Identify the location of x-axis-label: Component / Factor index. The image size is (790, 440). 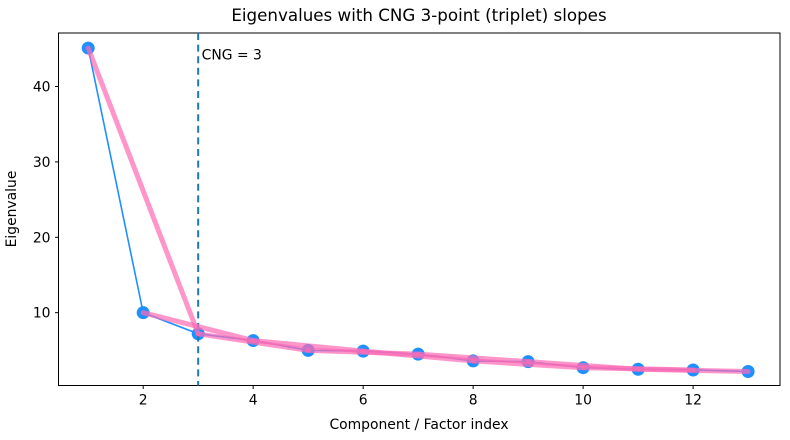
(418, 425).